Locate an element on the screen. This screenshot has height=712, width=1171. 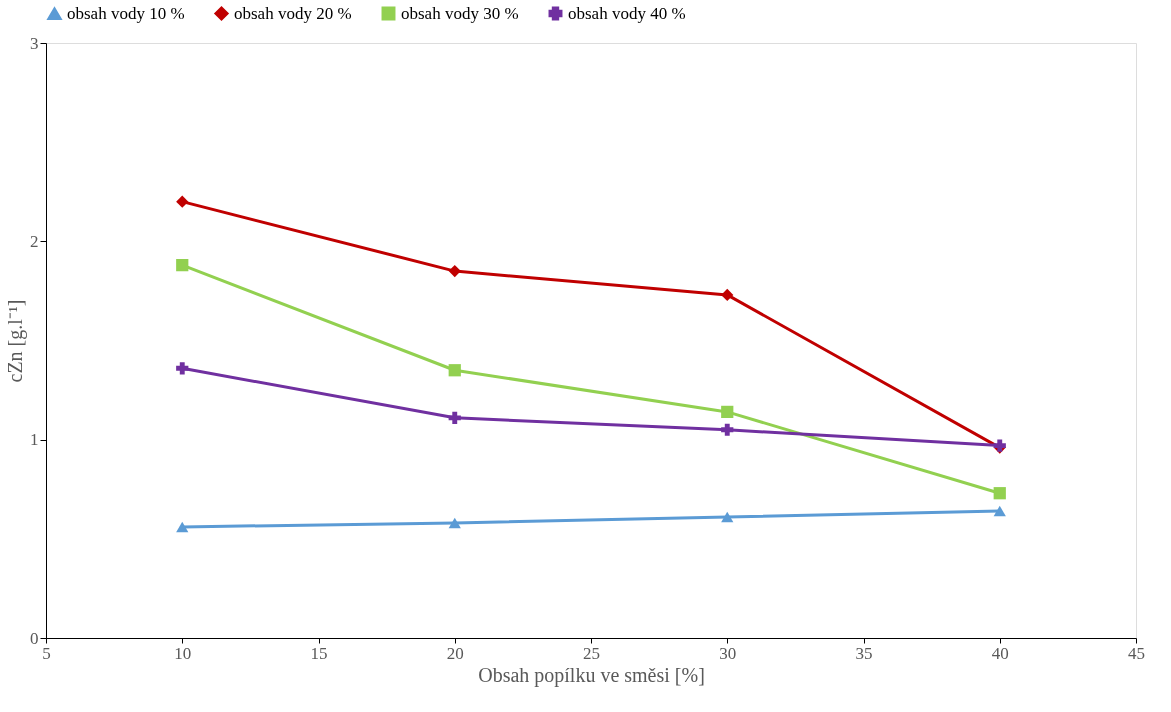
x-tick-label: 15 is located at coordinates (319, 653).